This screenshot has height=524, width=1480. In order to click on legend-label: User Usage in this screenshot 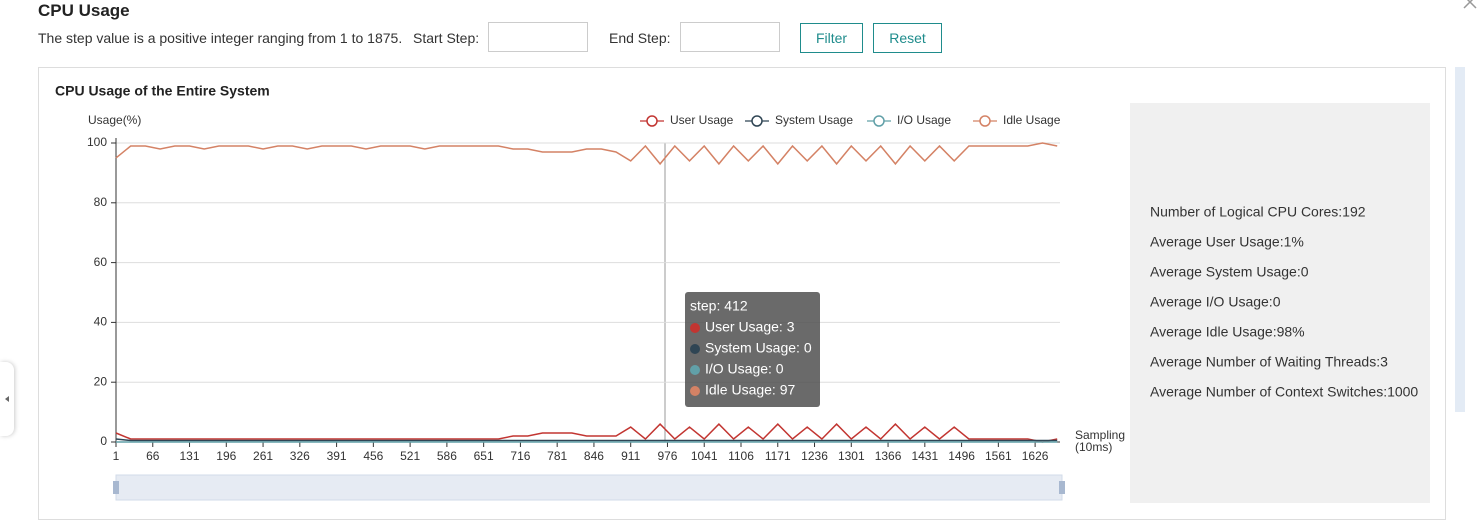, I will do `click(702, 120)`.